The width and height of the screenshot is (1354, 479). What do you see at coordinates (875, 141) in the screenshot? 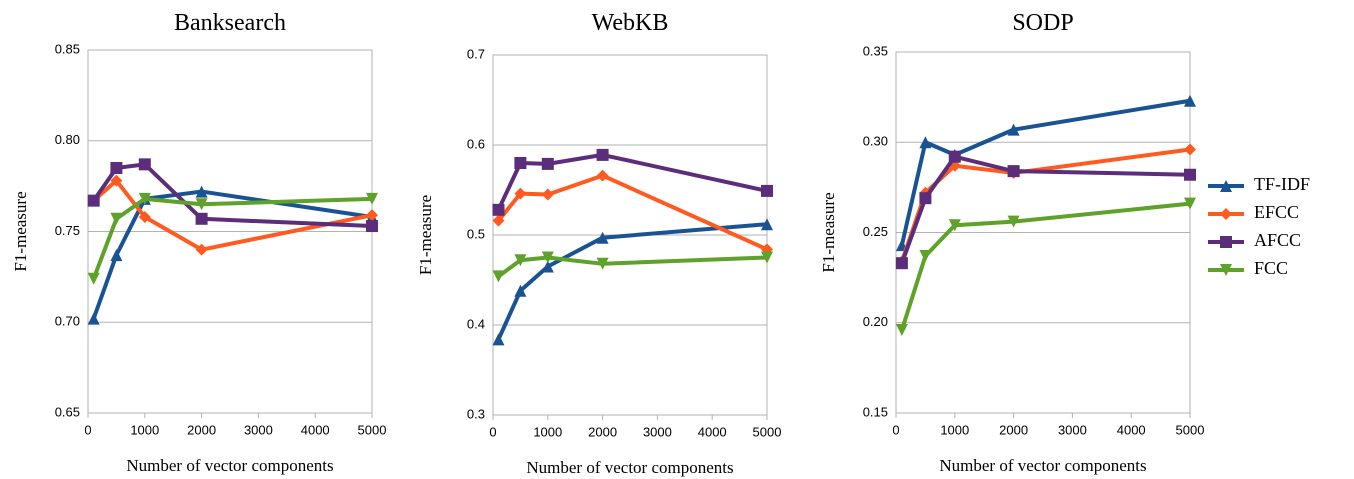
I see `y-tick-label: 0.30` at bounding box center [875, 141].